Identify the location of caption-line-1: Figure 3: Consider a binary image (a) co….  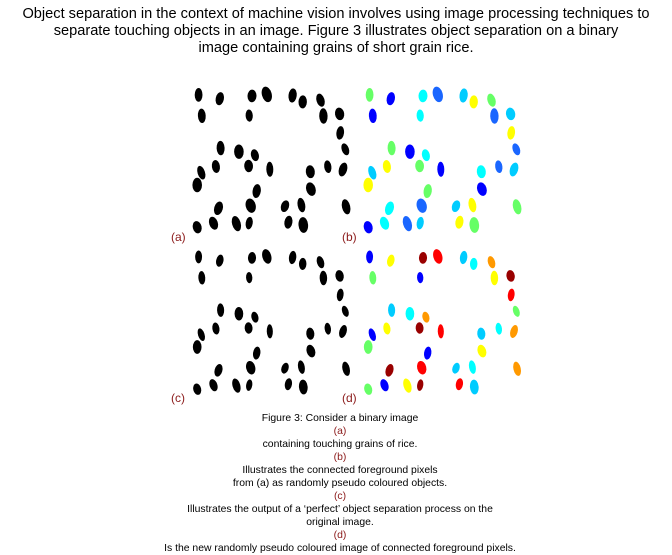
(340, 444).